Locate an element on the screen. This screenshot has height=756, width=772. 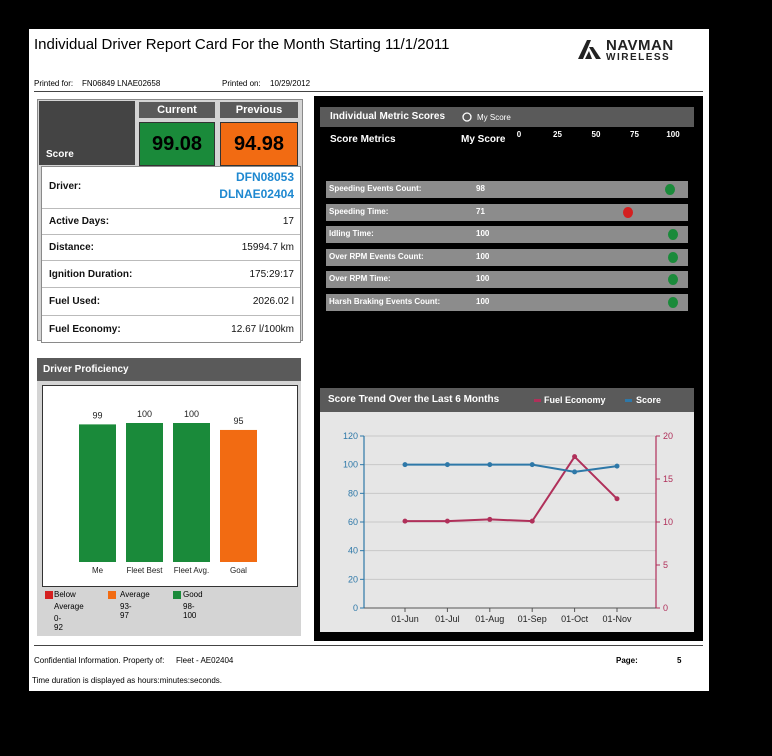
x-axis-tick-label: 01-Aug is located at coordinates (489, 619).